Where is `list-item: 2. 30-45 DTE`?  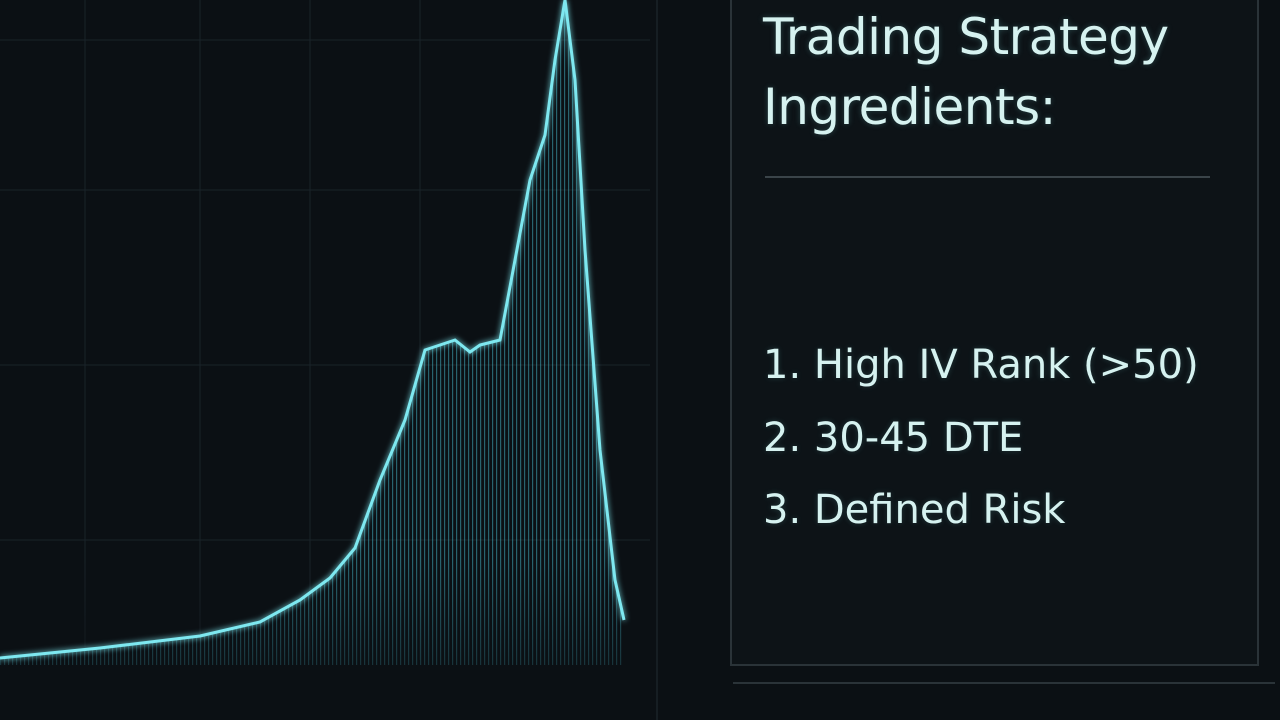
list-item: 2. 30-45 DTE is located at coordinates (893, 438).